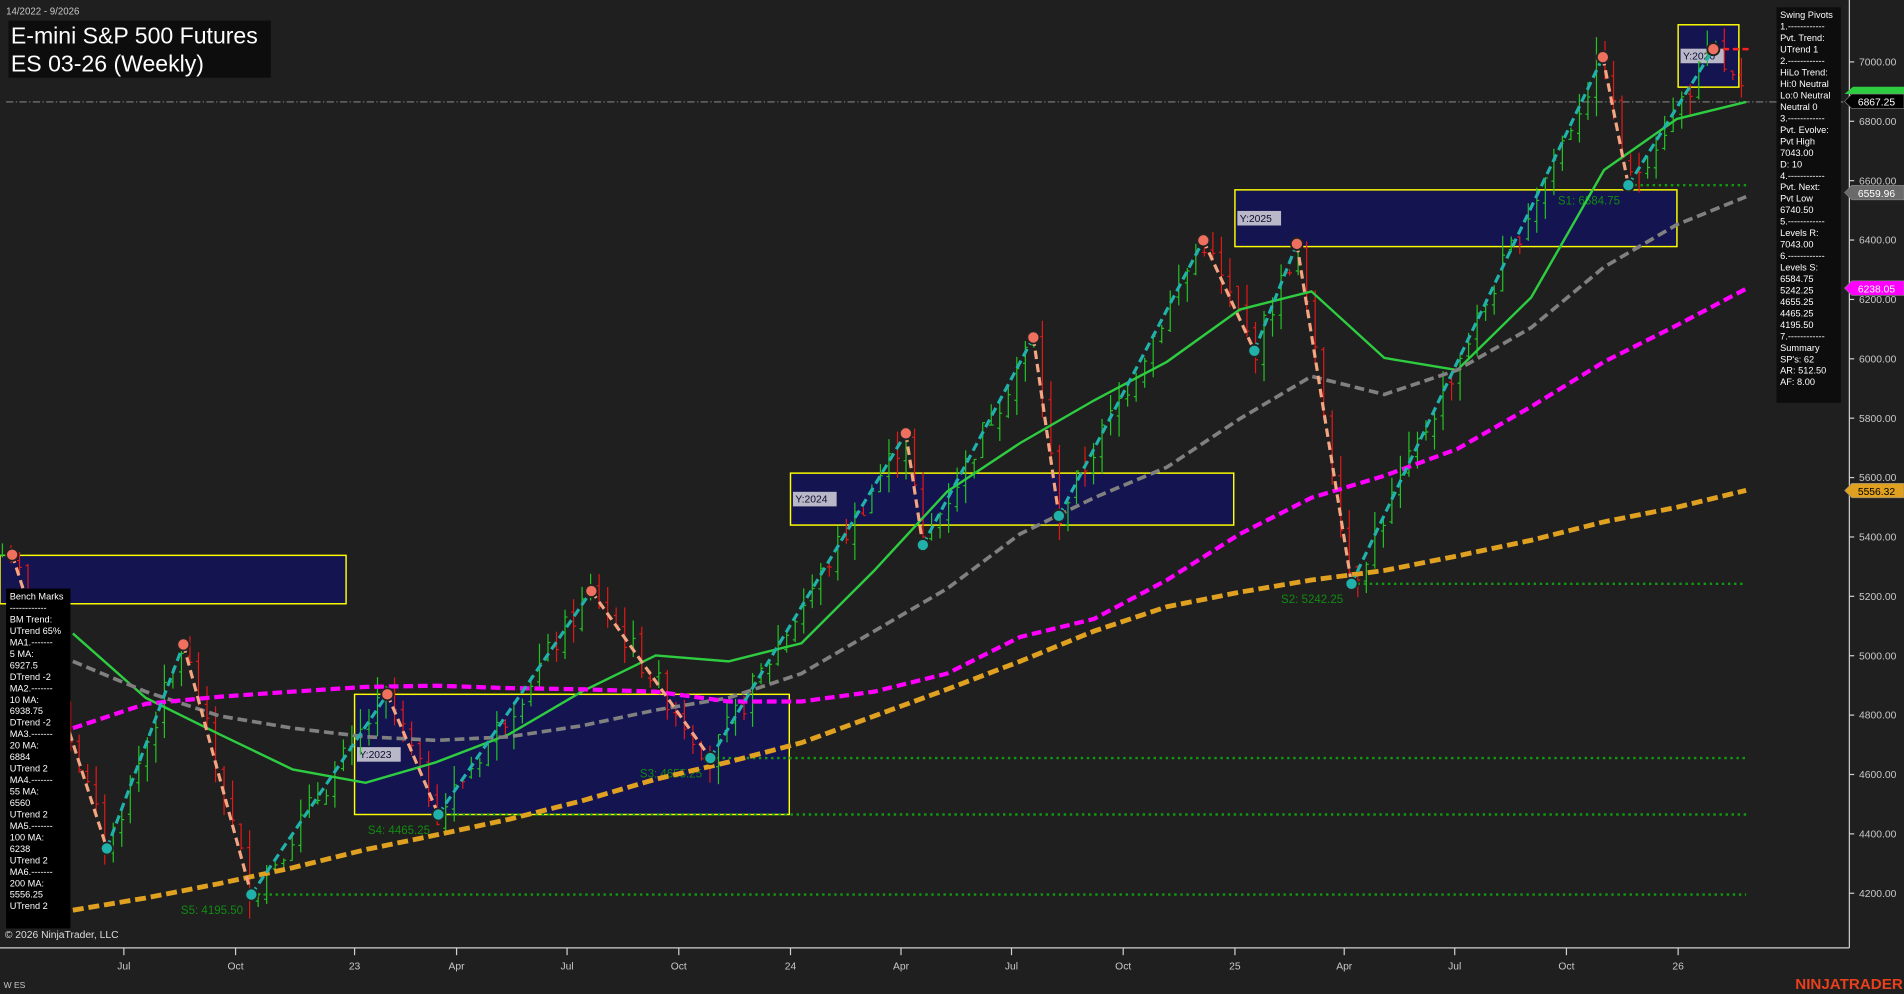 The width and height of the screenshot is (1904, 994). I want to click on swing-pivots-line: 4465.25, so click(1796, 313).